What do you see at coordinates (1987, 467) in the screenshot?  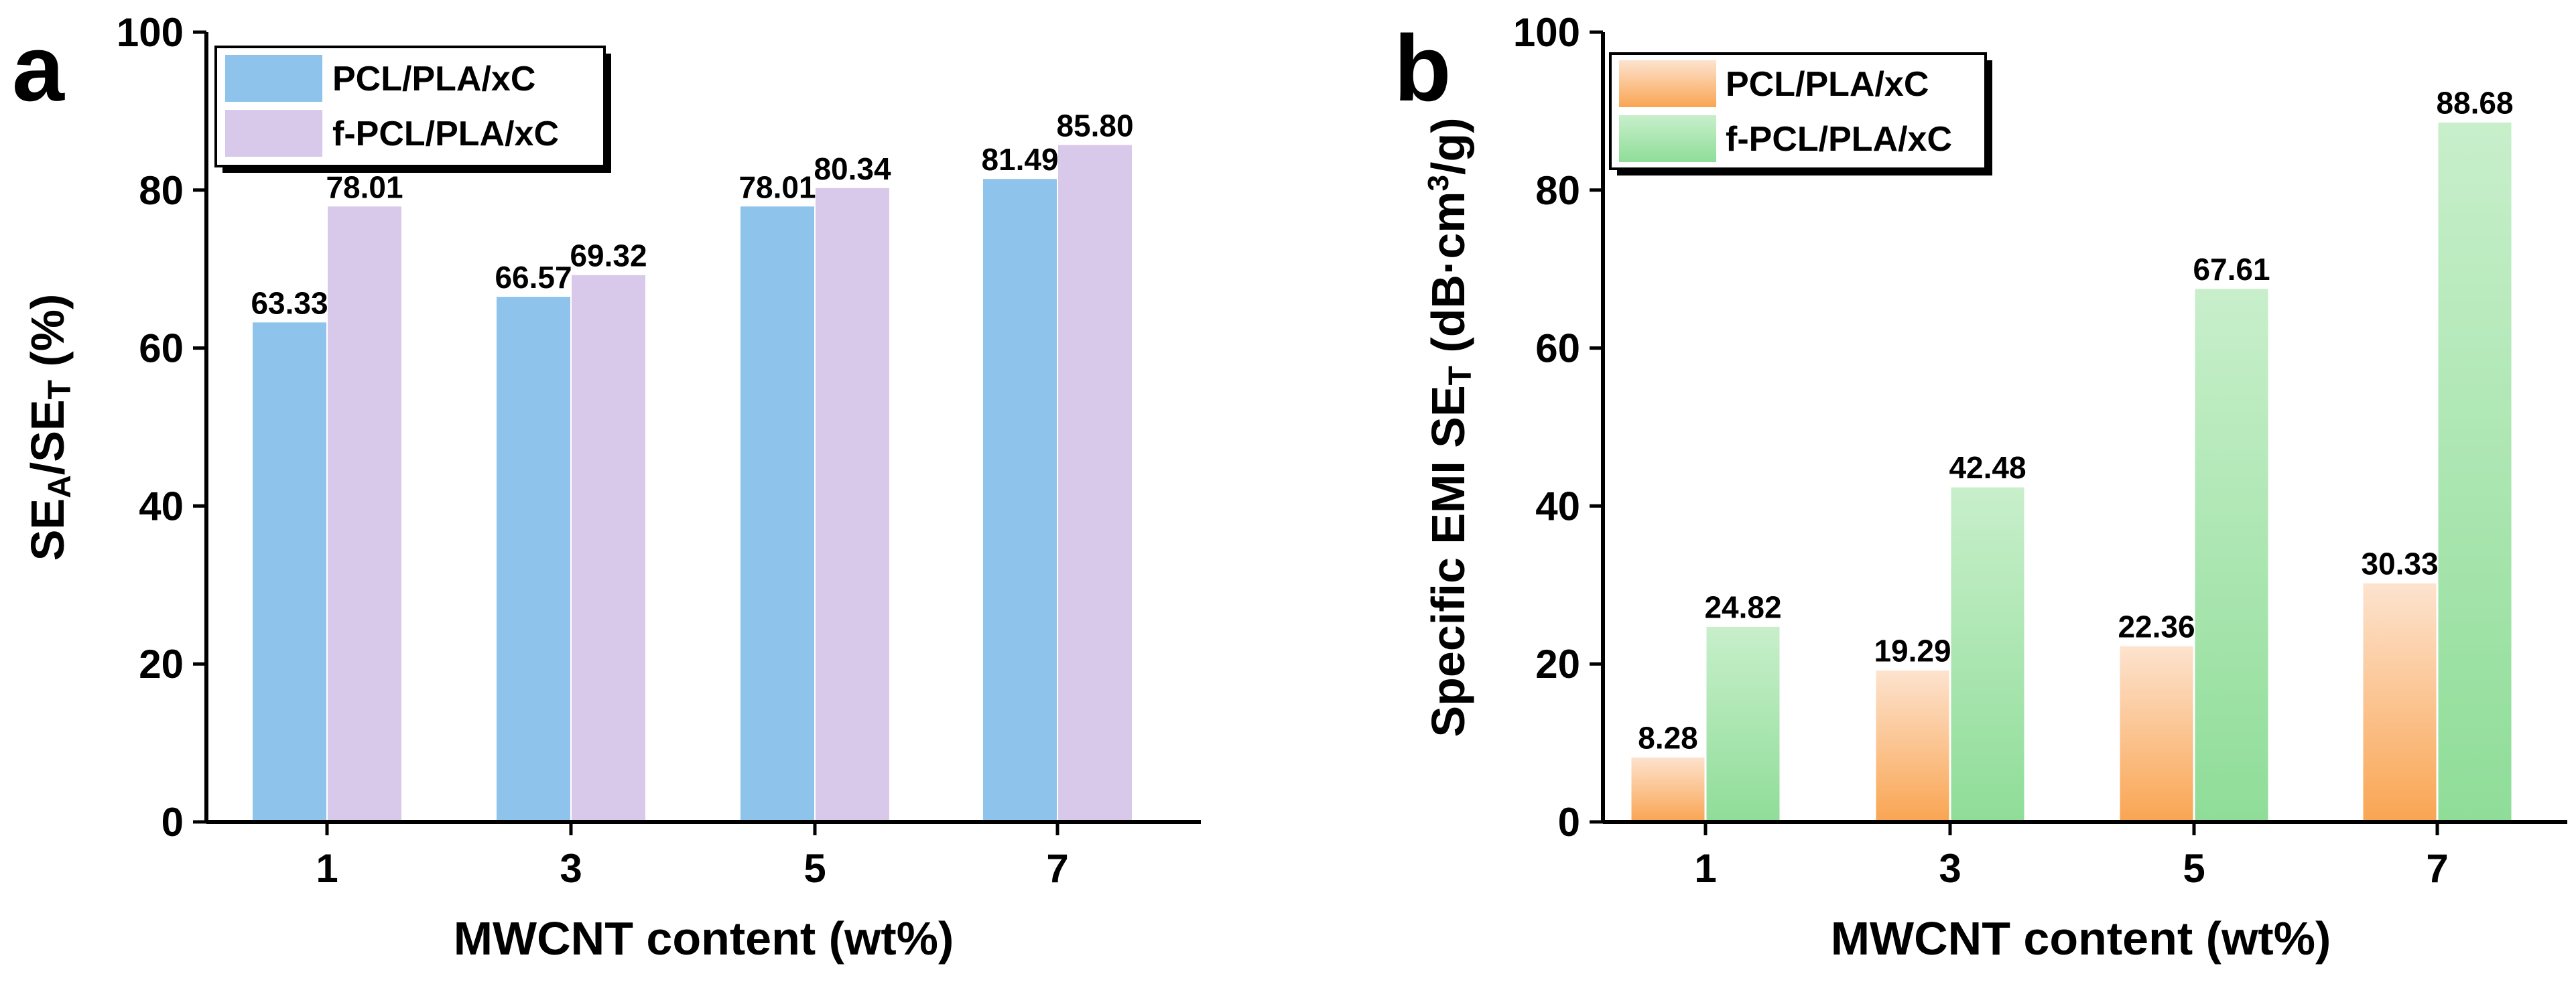 I see `data-label-b-fpcl-3: 42.48` at bounding box center [1987, 467].